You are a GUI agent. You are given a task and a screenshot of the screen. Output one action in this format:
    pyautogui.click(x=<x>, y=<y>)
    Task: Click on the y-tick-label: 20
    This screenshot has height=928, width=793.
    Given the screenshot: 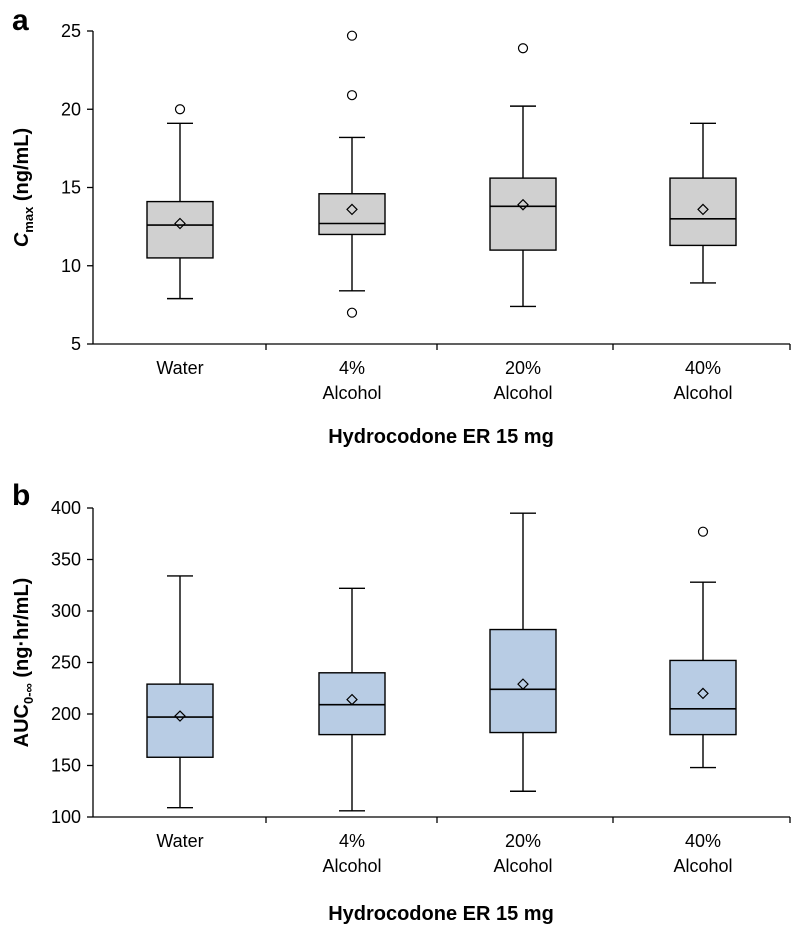 What is the action you would take?
    pyautogui.click(x=71, y=109)
    